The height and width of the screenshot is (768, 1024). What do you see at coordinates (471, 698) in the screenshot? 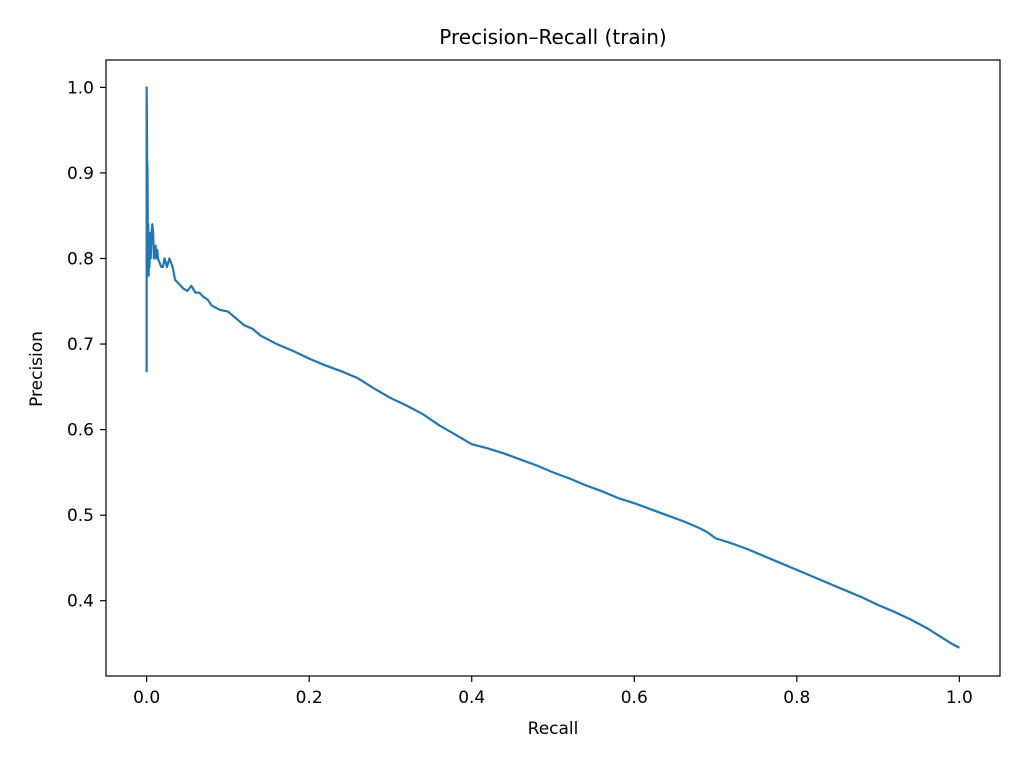
I see `x-tick-label: 0.4` at bounding box center [471, 698].